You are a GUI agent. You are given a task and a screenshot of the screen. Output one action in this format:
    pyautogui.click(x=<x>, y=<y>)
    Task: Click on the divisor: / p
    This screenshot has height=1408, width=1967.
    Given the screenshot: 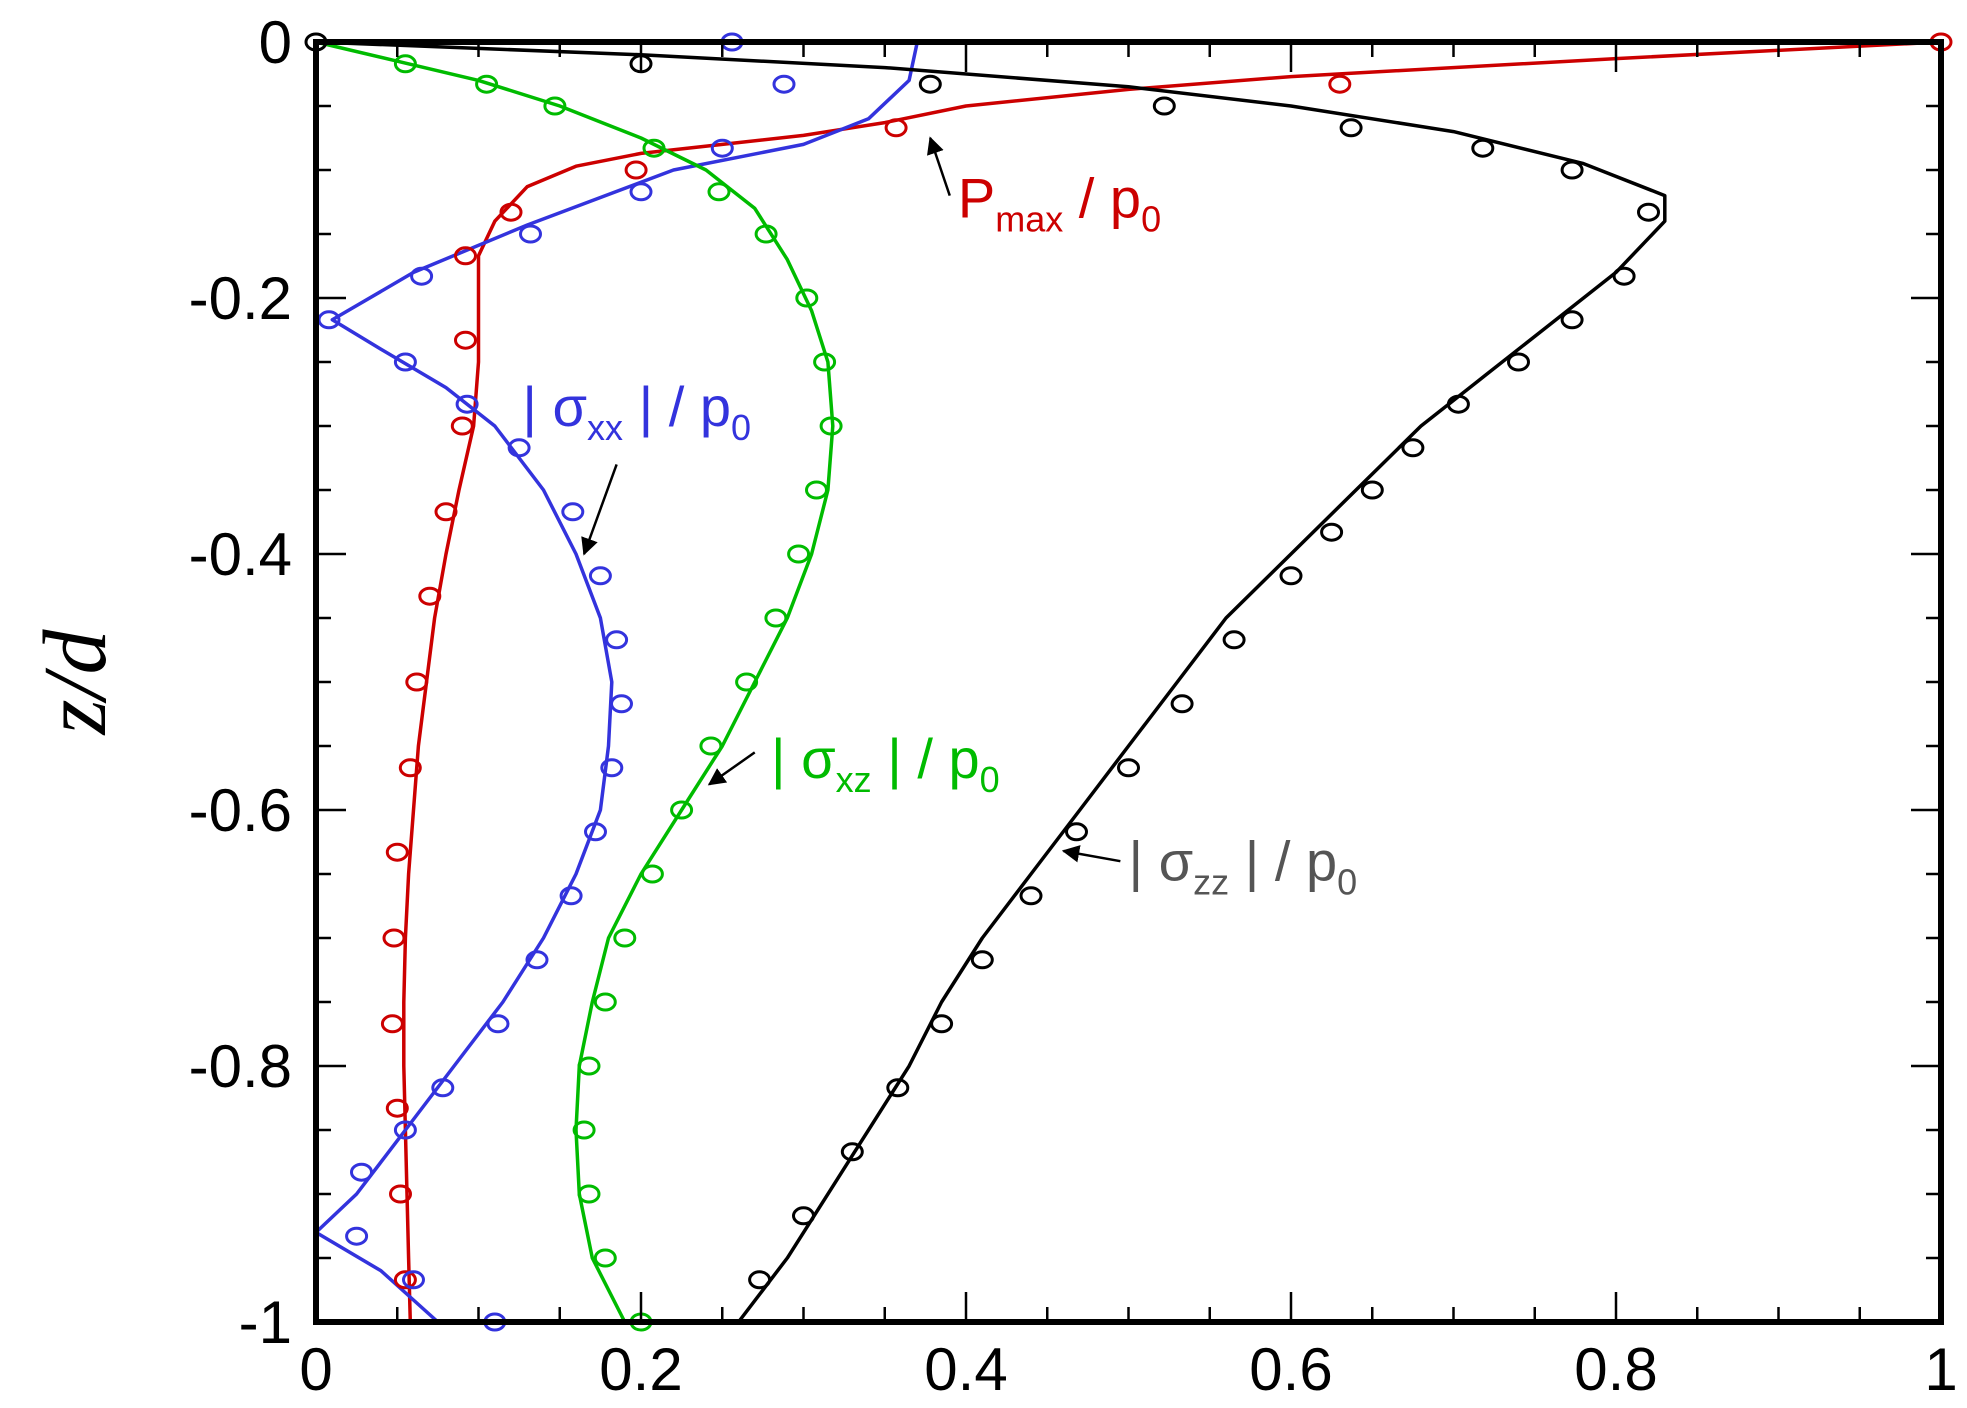 What is the action you would take?
    pyautogui.click(x=1102, y=197)
    